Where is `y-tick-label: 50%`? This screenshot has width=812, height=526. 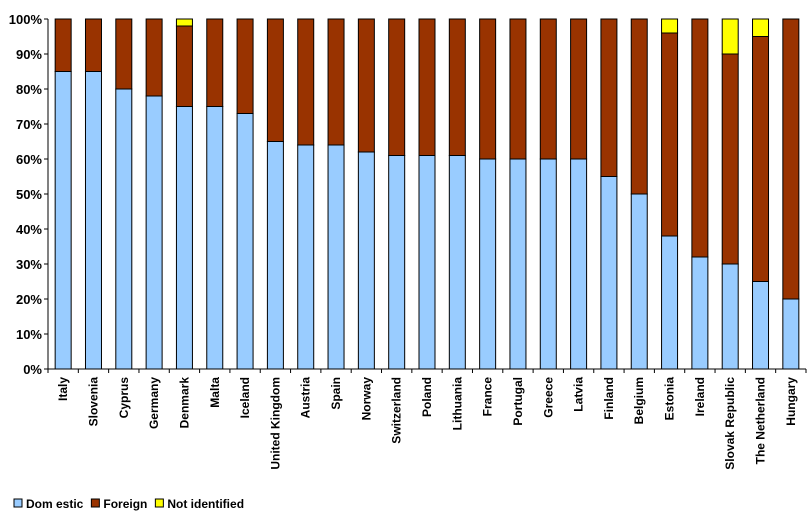
y-tick-label: 50% is located at coordinates (29, 194).